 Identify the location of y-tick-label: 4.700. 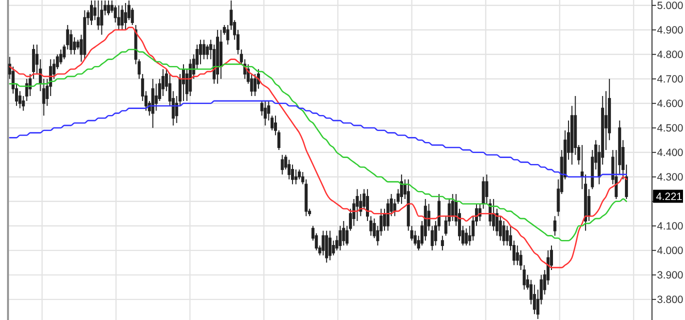
(670, 80).